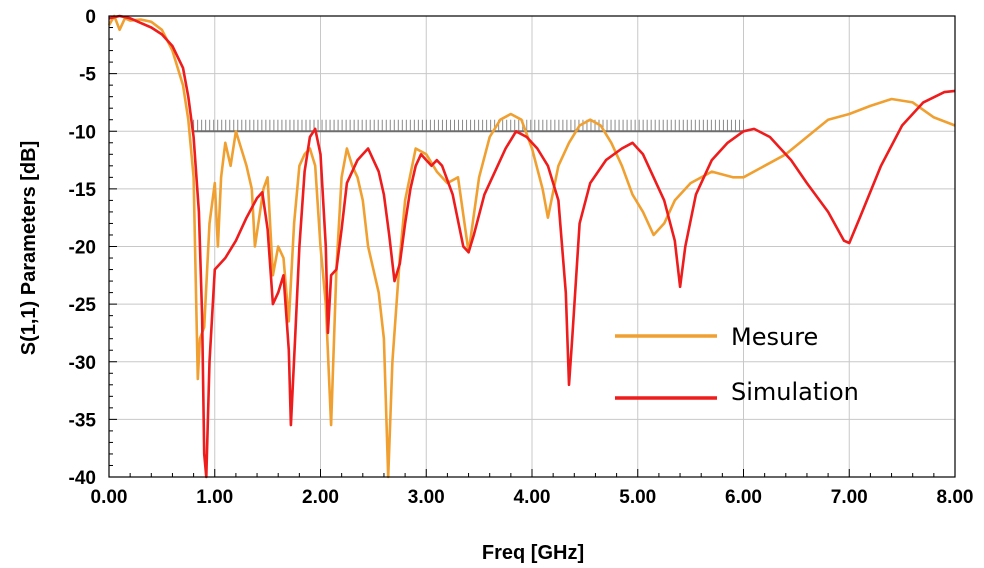 Image resolution: width=984 pixels, height=568 pixels. What do you see at coordinates (426, 497) in the screenshot?
I see `x-tick-label-3: 3.00` at bounding box center [426, 497].